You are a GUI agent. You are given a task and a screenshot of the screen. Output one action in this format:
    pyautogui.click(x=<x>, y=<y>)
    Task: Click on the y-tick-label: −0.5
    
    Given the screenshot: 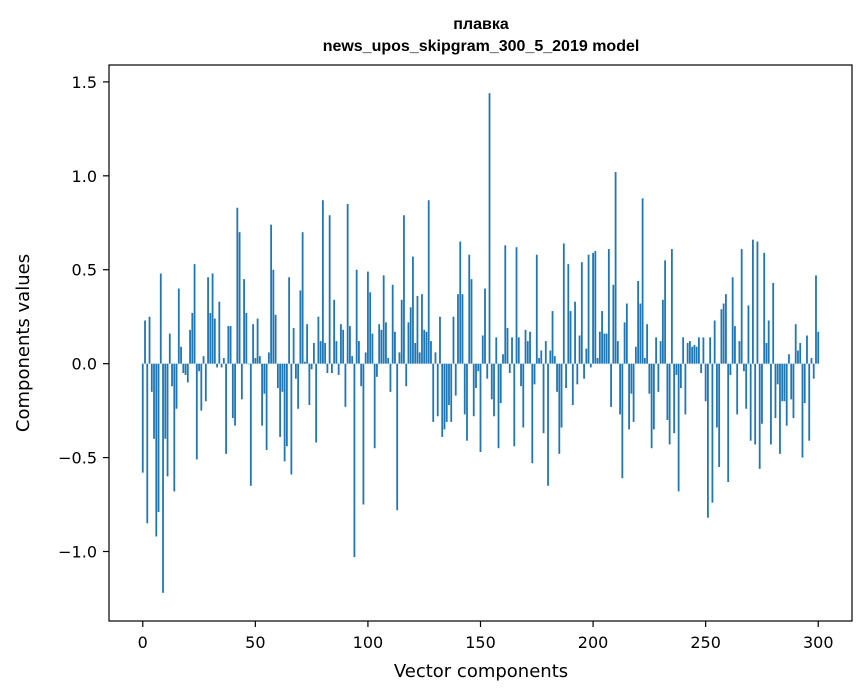 What is the action you would take?
    pyautogui.click(x=77, y=458)
    